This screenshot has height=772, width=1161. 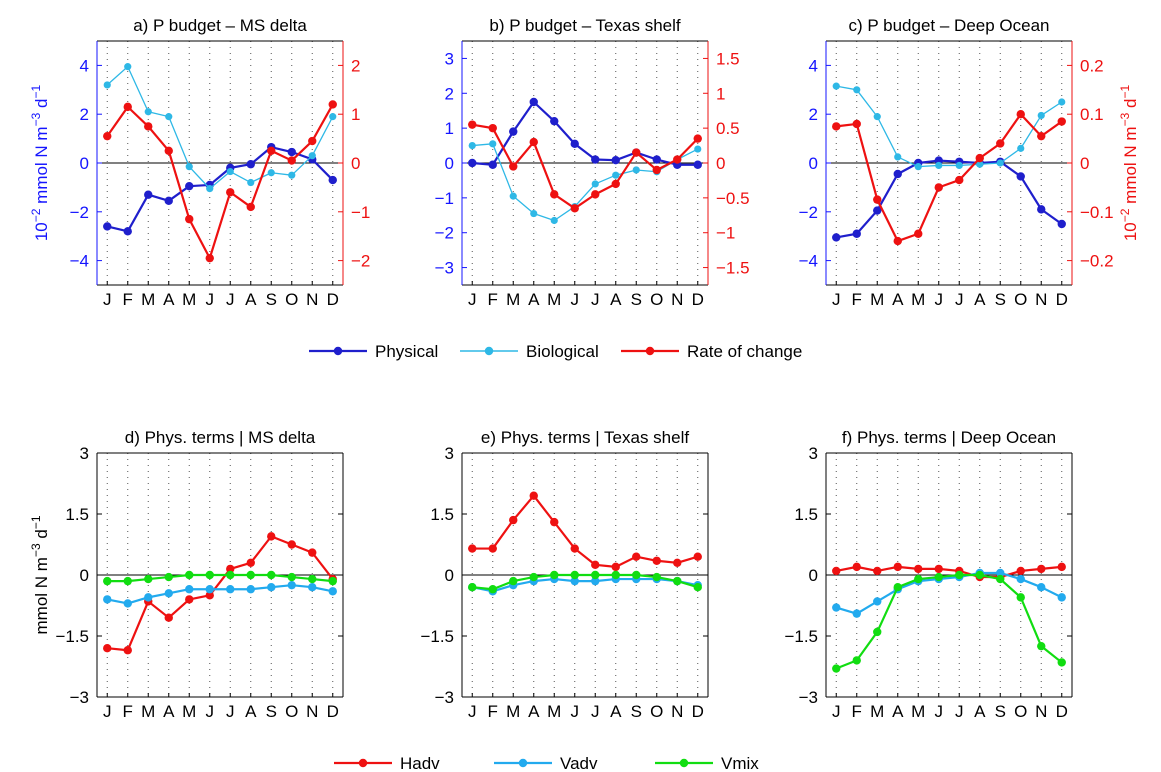 What do you see at coordinates (523, 763) in the screenshot?
I see `legend-marker-vadv` at bounding box center [523, 763].